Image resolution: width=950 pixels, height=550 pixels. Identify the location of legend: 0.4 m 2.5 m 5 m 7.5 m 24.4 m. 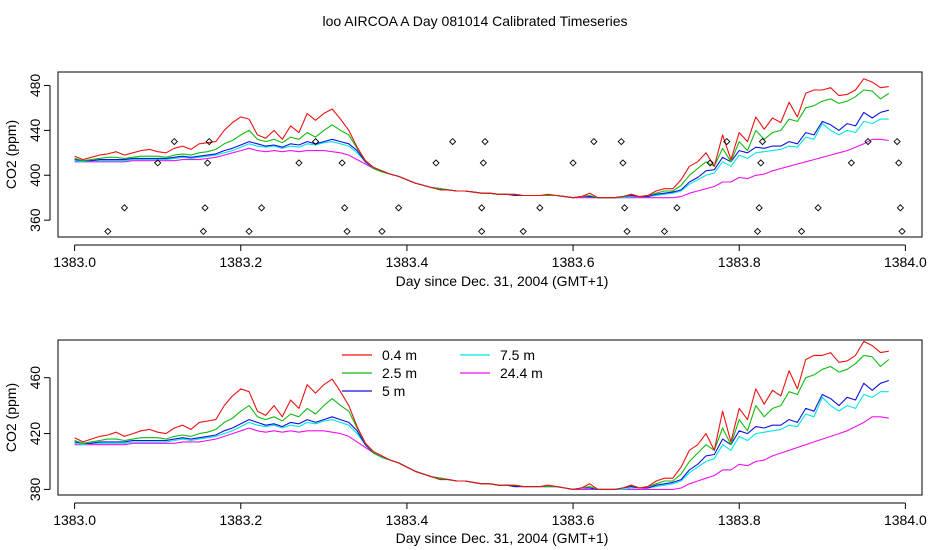
(442, 373).